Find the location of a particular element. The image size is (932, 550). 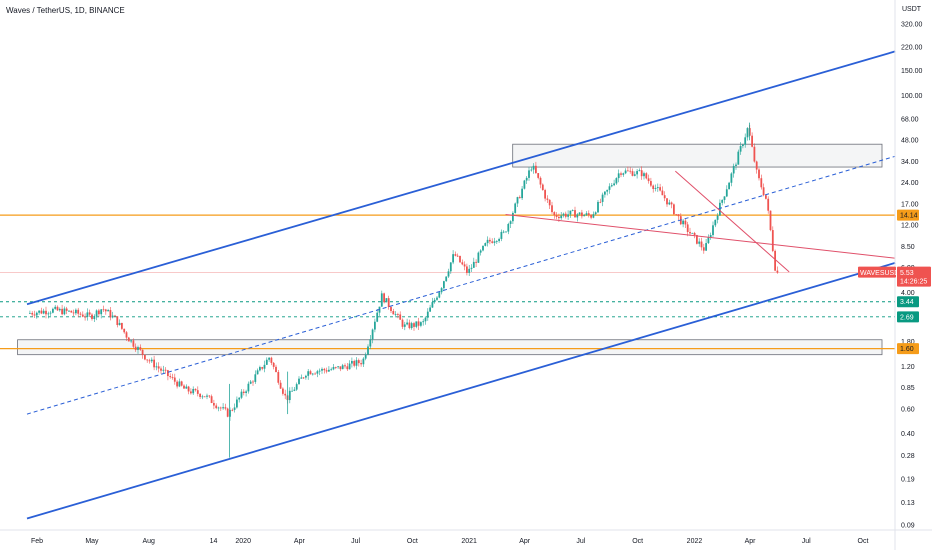

y-tick-label: 0.19 is located at coordinates (908, 480).